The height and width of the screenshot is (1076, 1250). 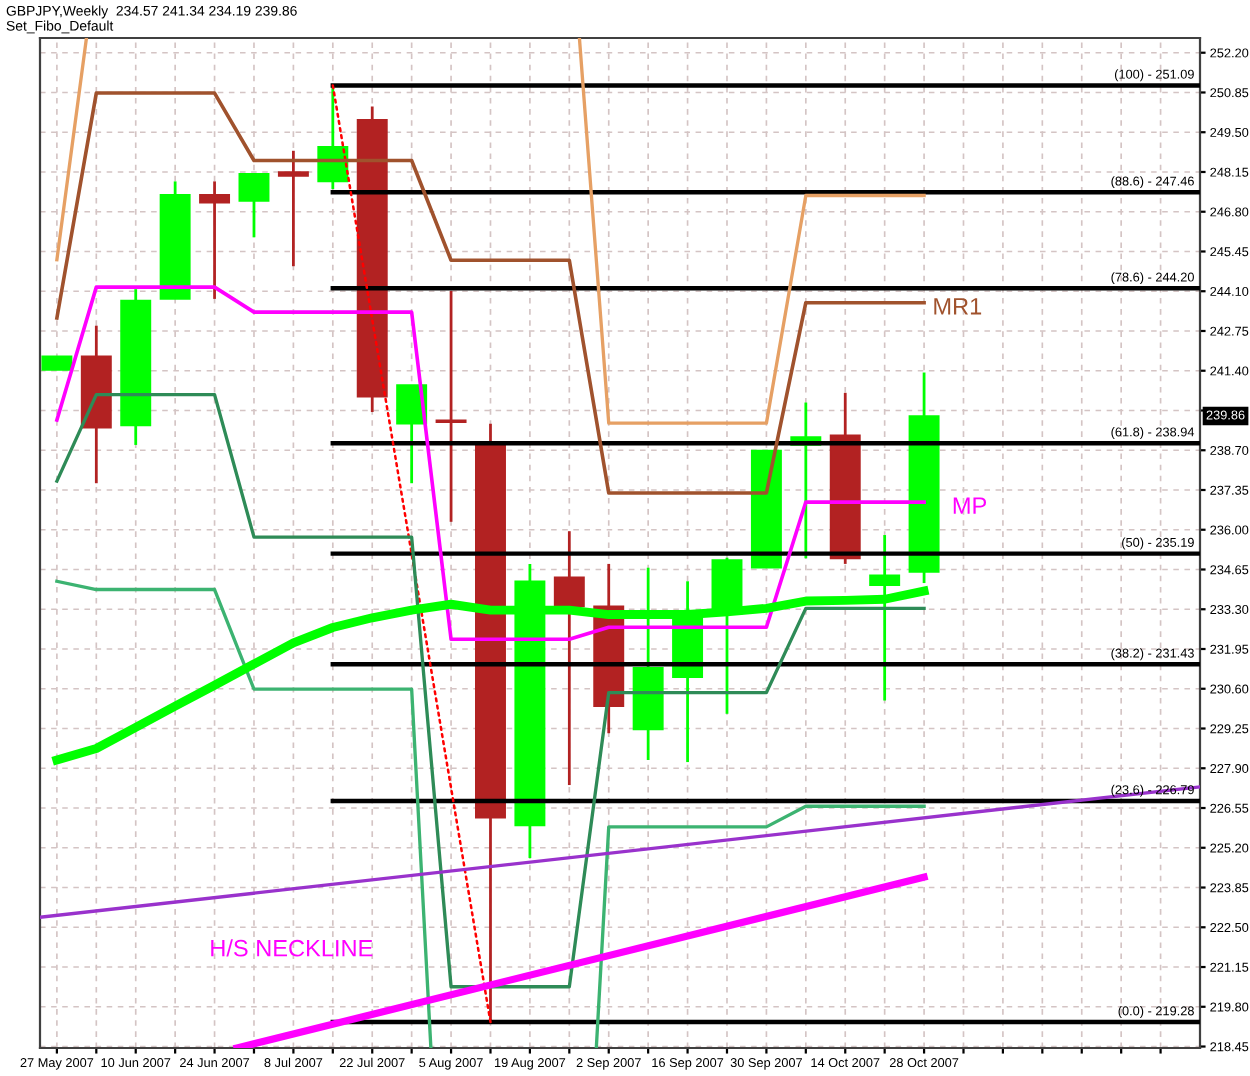 I want to click on series-label: MR1, so click(x=958, y=306).